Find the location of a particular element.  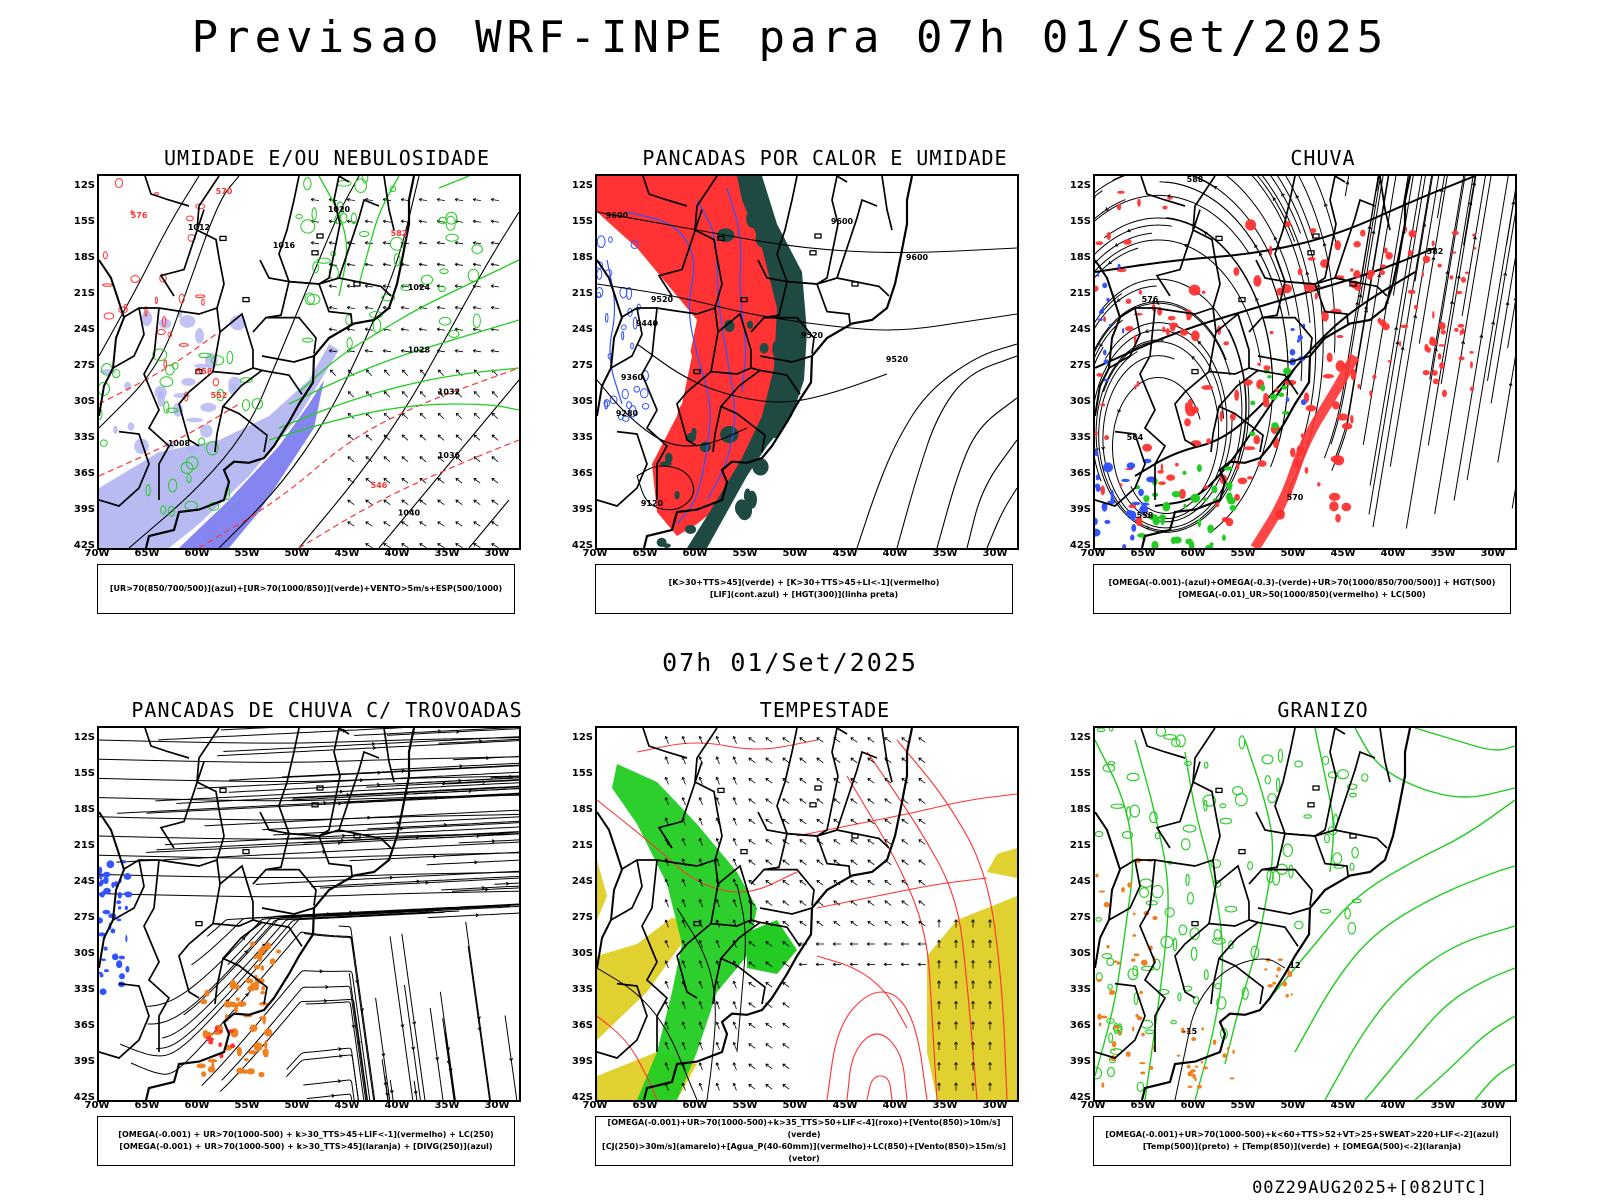

contour-label: 558 is located at coordinates (204, 371).